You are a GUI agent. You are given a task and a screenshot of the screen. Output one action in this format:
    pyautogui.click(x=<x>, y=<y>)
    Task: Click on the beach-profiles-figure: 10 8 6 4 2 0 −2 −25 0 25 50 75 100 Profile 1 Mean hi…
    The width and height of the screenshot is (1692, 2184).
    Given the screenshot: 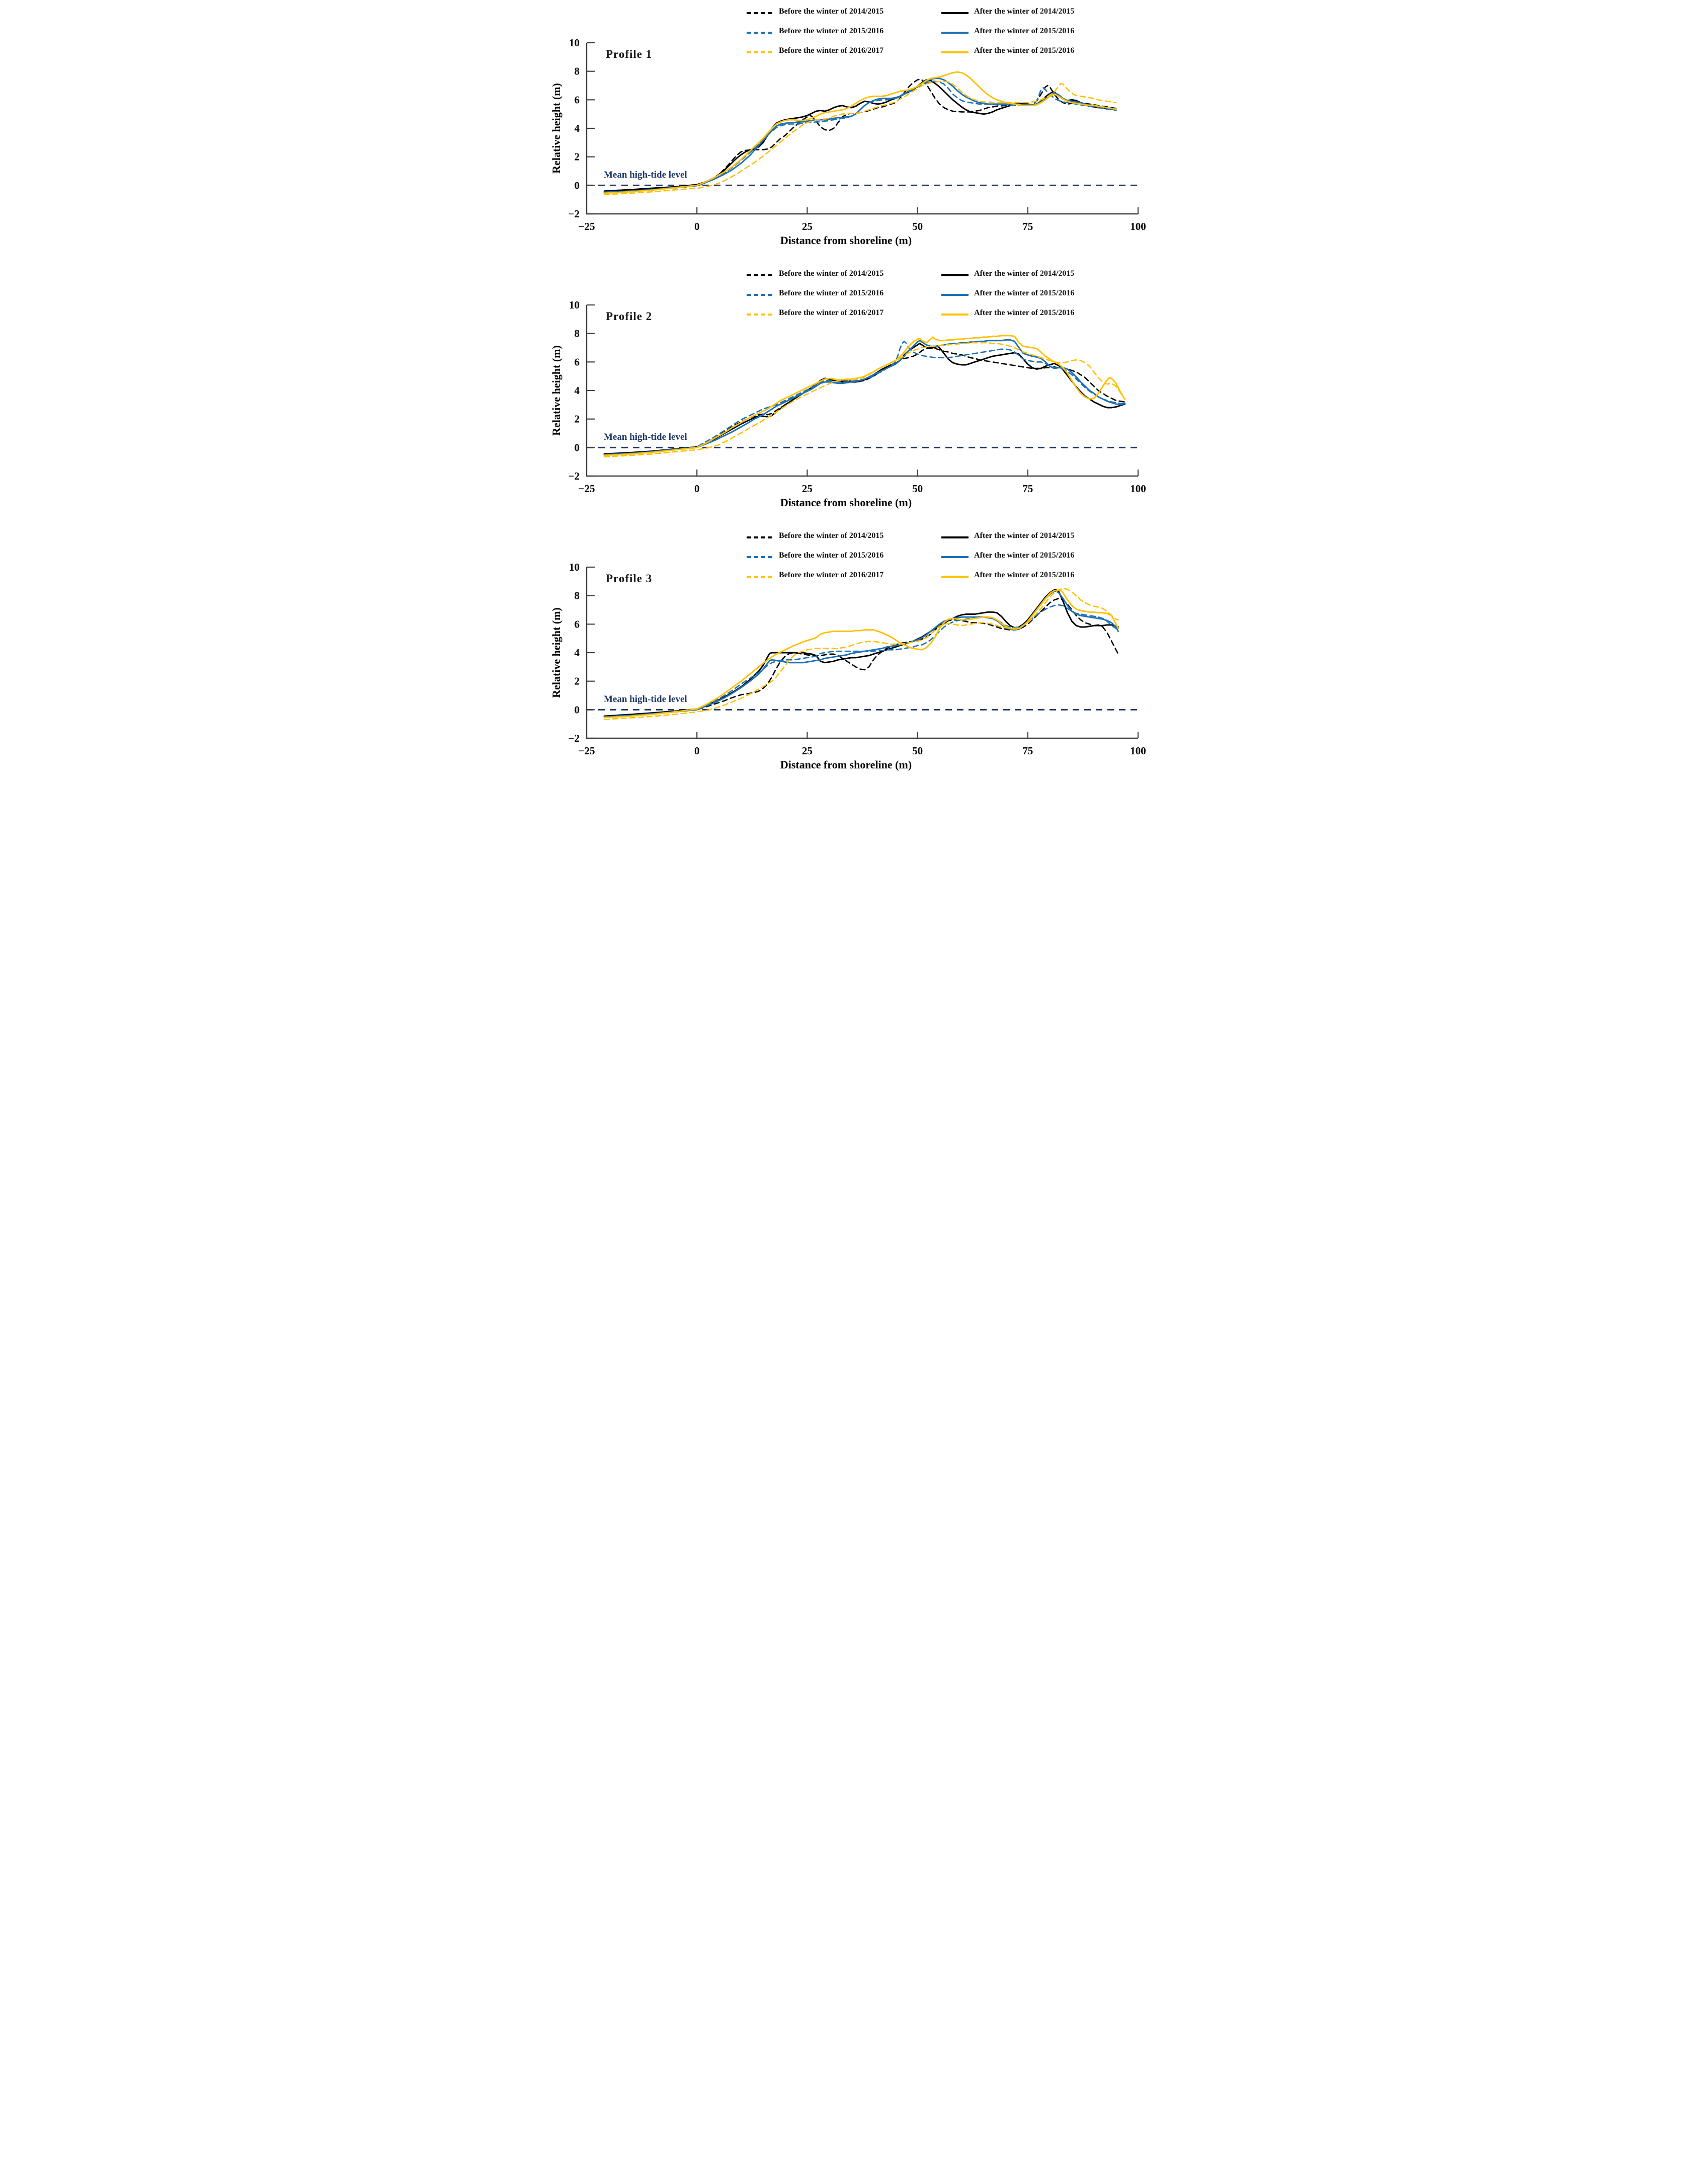 What is the action you would take?
    pyautogui.click(x=846, y=393)
    